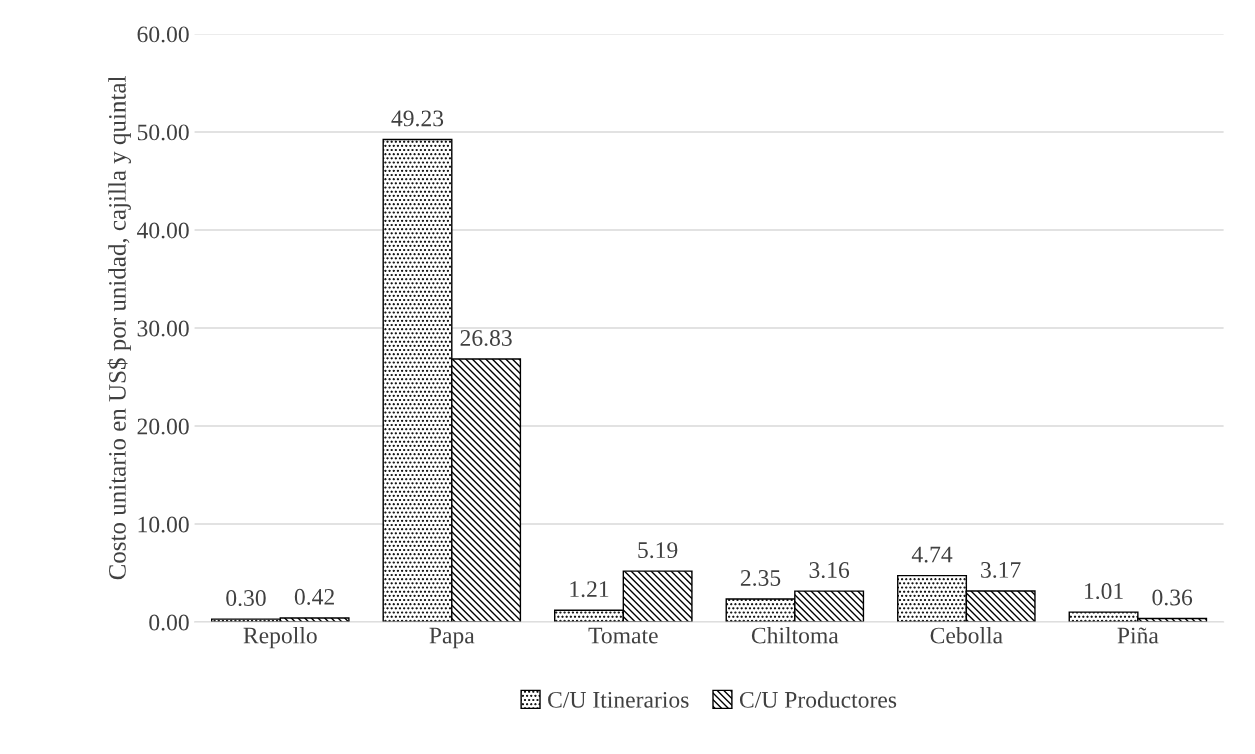  Describe the element at coordinates (163, 328) in the screenshot. I see `y-tick-label: 30.00` at that location.